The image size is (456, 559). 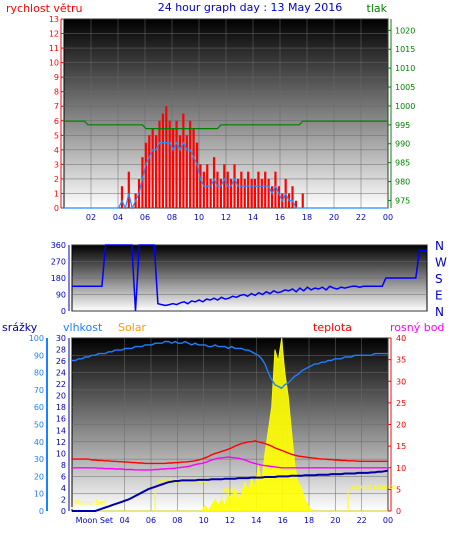 I want to click on rain-tick-label: 20, so click(x=61, y=396).